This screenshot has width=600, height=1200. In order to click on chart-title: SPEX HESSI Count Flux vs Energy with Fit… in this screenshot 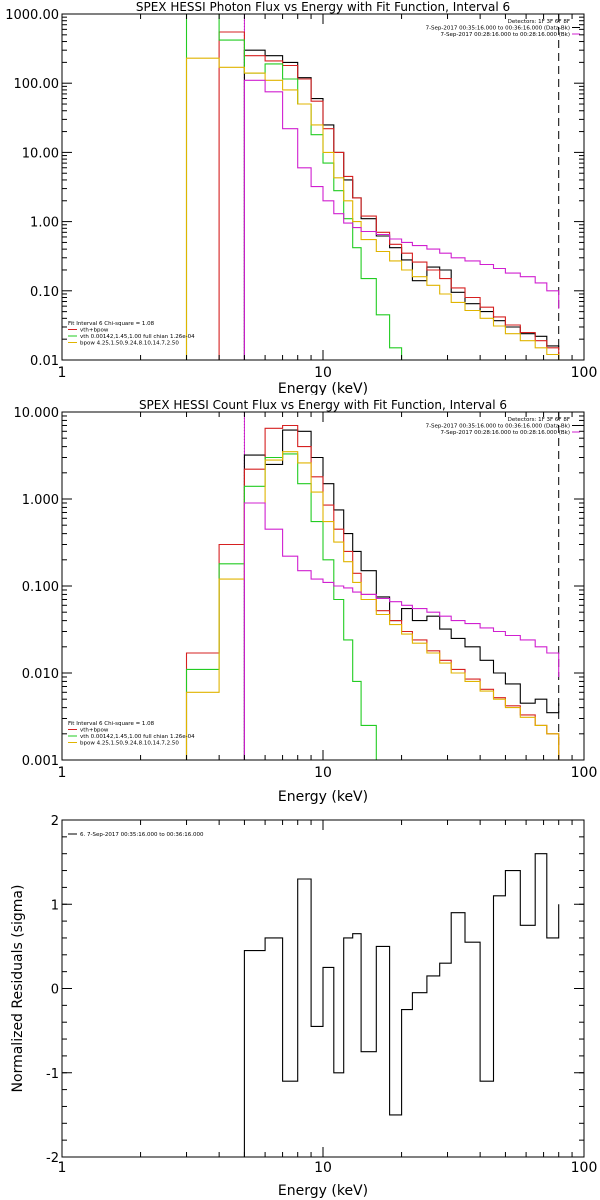, I will do `click(323, 405)`.